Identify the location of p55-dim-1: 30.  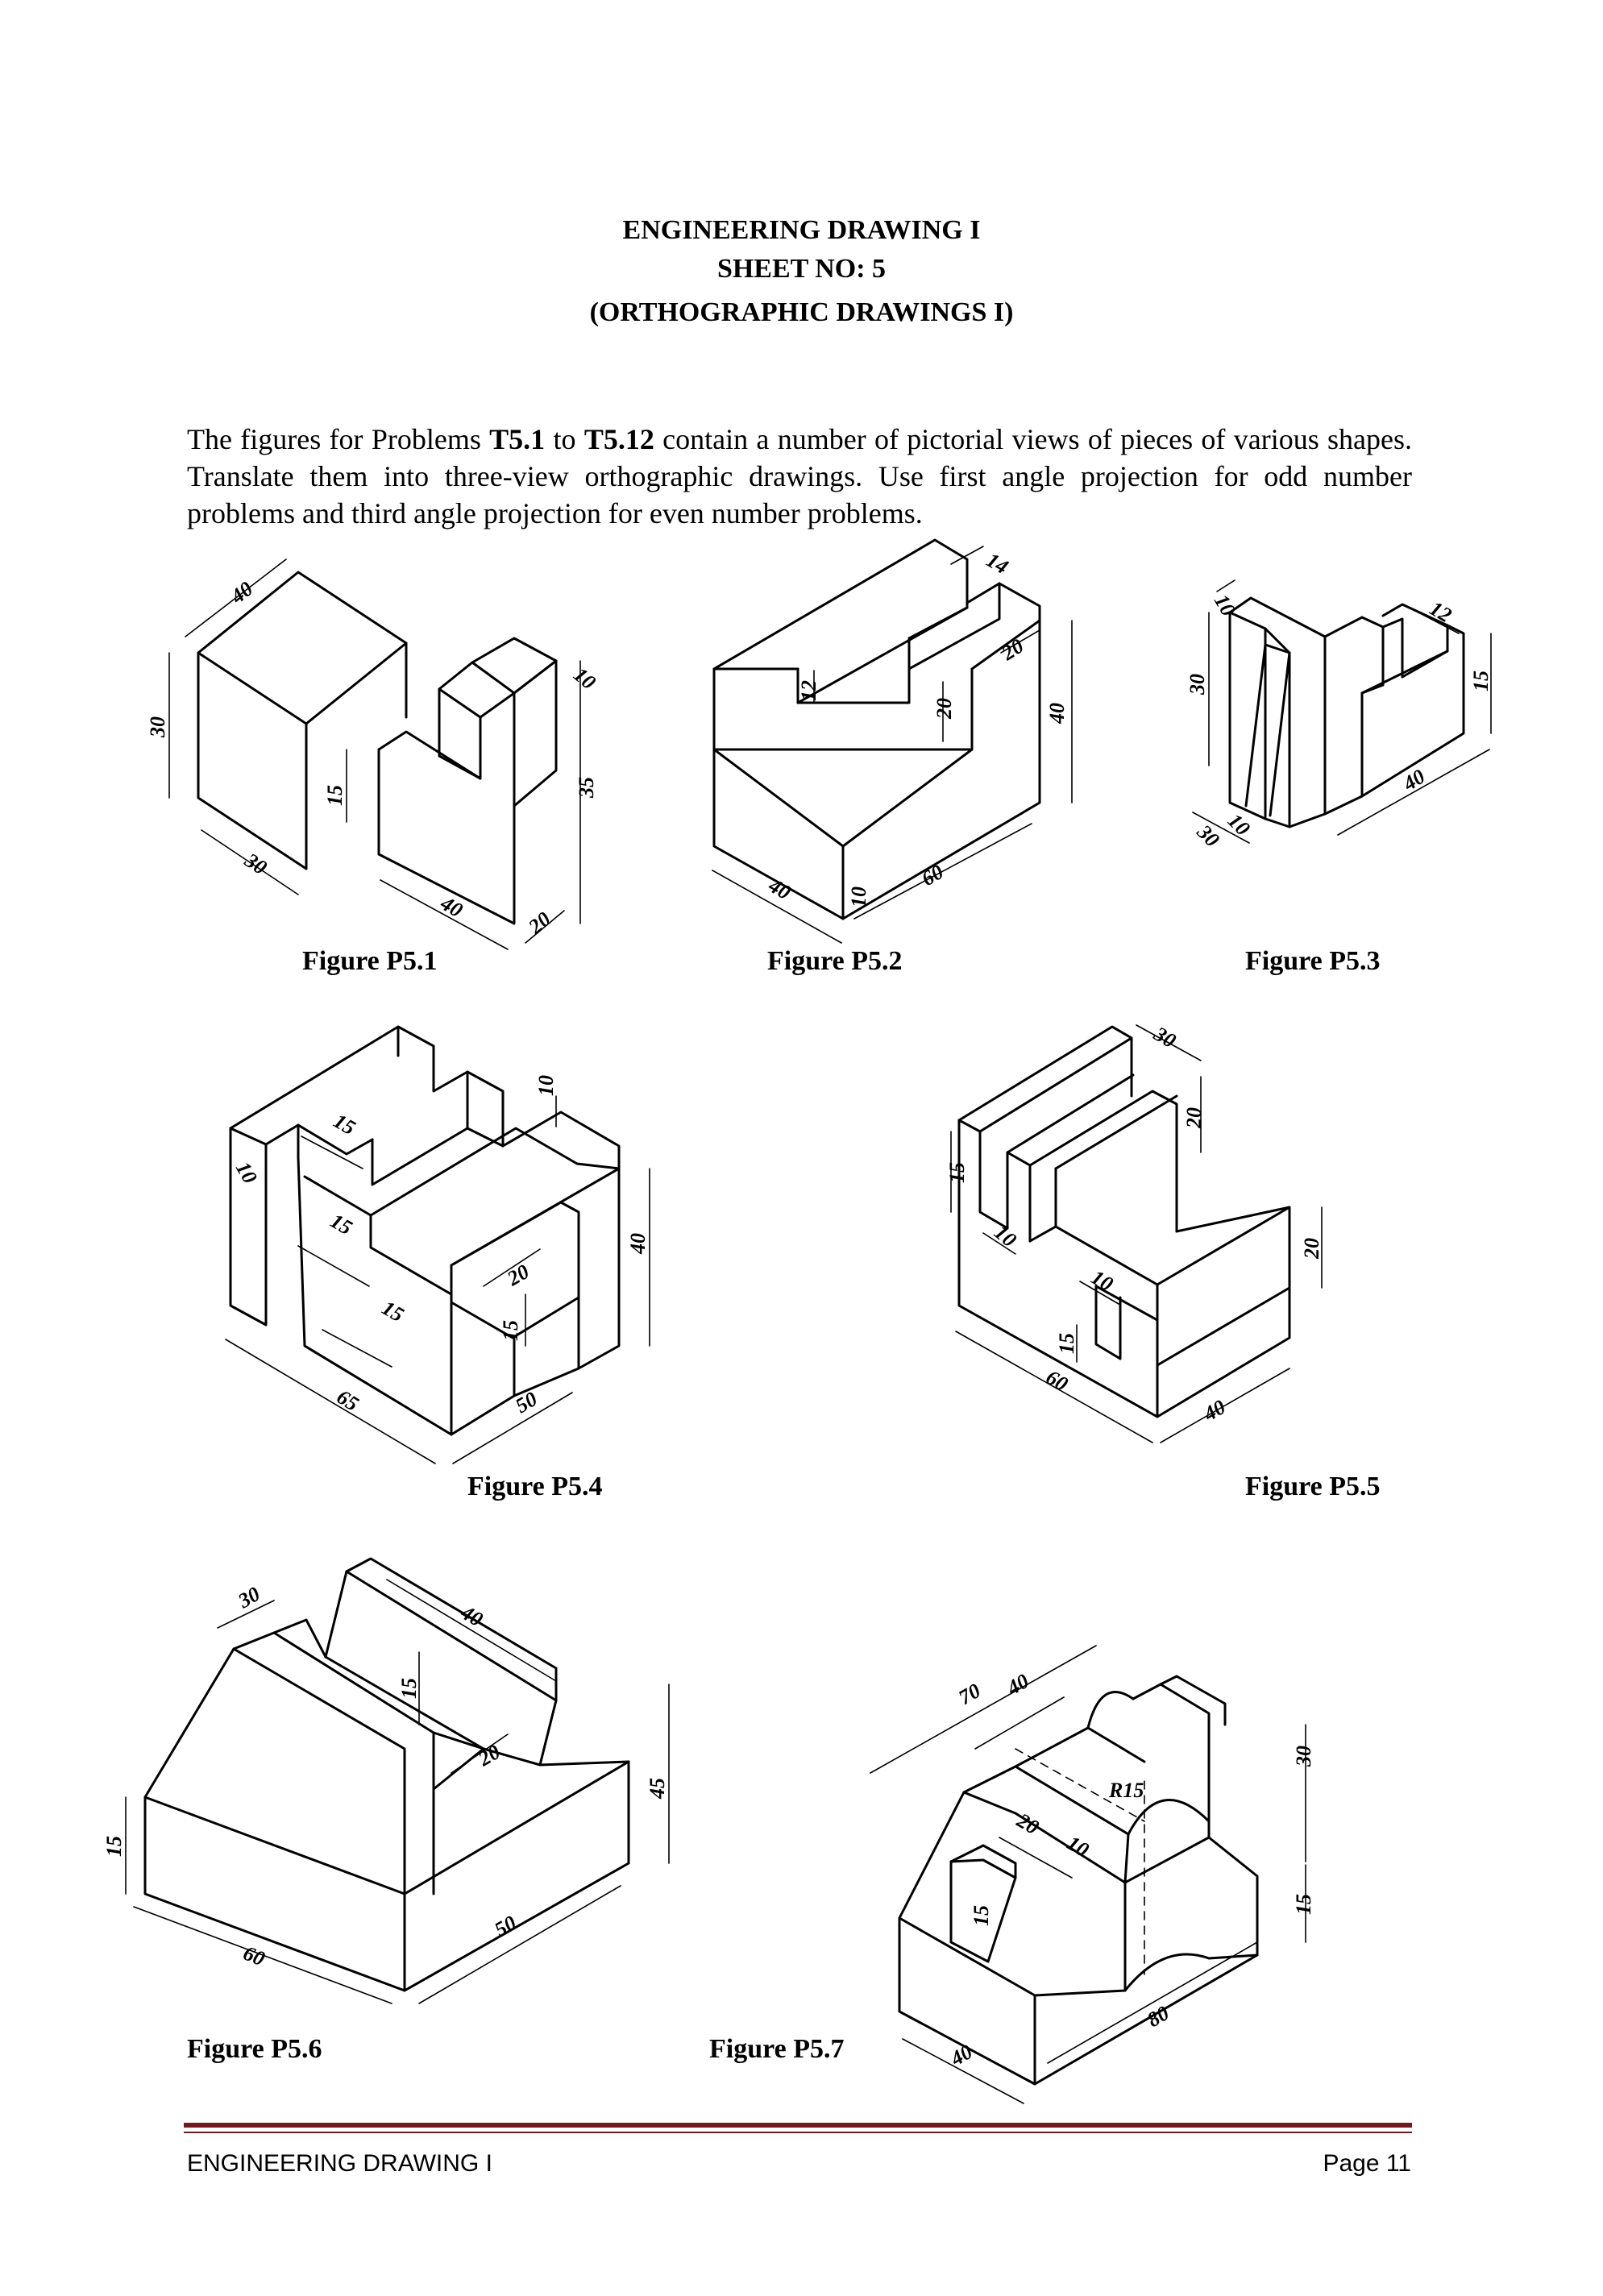
(1164, 1038).